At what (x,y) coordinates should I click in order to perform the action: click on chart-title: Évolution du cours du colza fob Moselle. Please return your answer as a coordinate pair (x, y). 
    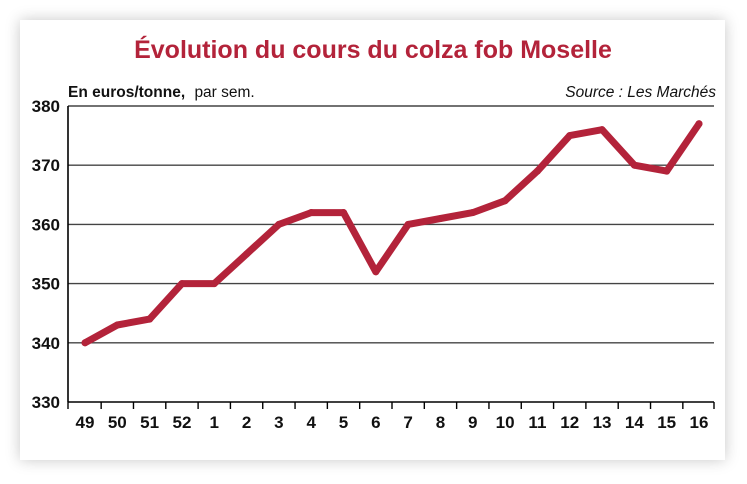
    Looking at the image, I should click on (373, 49).